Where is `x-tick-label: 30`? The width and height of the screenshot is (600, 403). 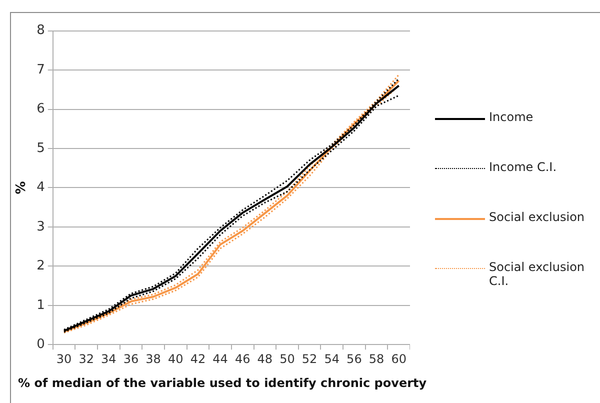 x-tick-label: 30 is located at coordinates (64, 359).